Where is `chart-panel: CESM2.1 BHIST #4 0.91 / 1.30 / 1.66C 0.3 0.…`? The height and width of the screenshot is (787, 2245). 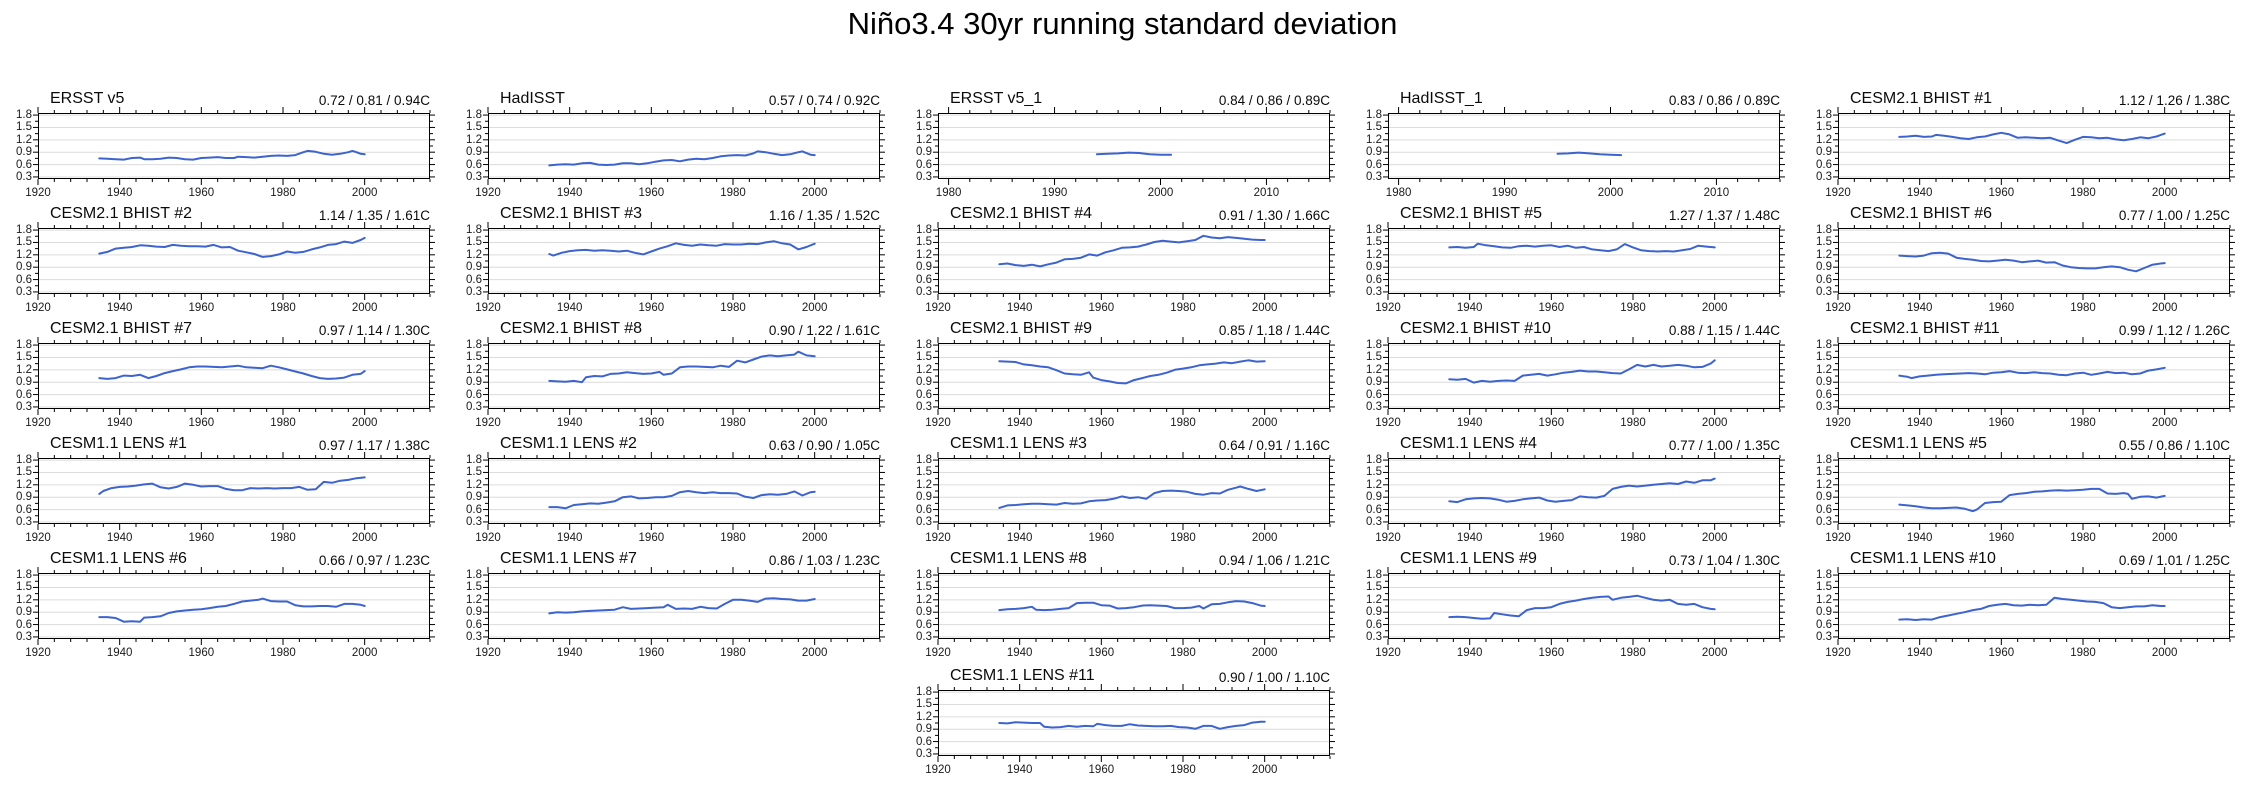 chart-panel: CESM2.1 BHIST #4 0.91 / 1.30 / 1.66C 0.3 0.… is located at coordinates (1125, 252).